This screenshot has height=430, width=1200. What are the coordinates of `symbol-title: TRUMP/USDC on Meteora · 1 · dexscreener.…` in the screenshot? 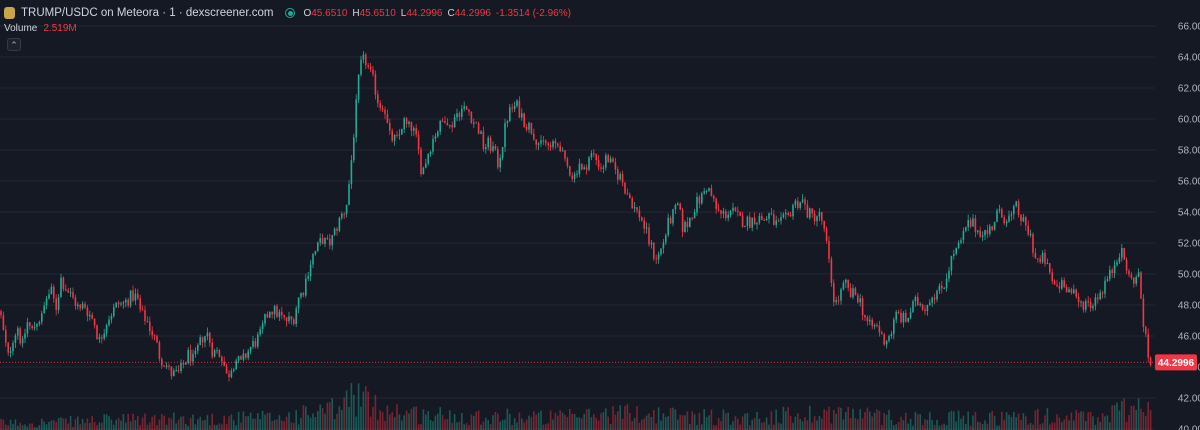 It's located at (147, 13).